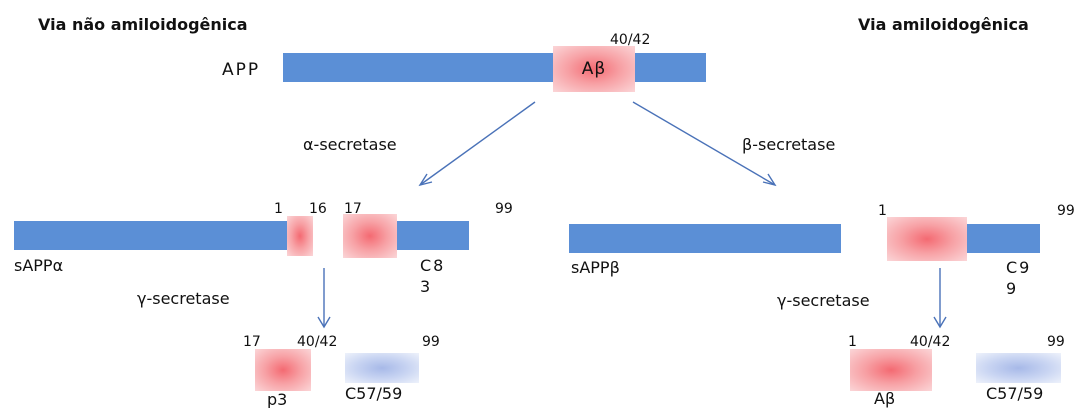 The width and height of the screenshot is (1080, 408). I want to click on right-frag-num-4042: 40/42, so click(930, 342).